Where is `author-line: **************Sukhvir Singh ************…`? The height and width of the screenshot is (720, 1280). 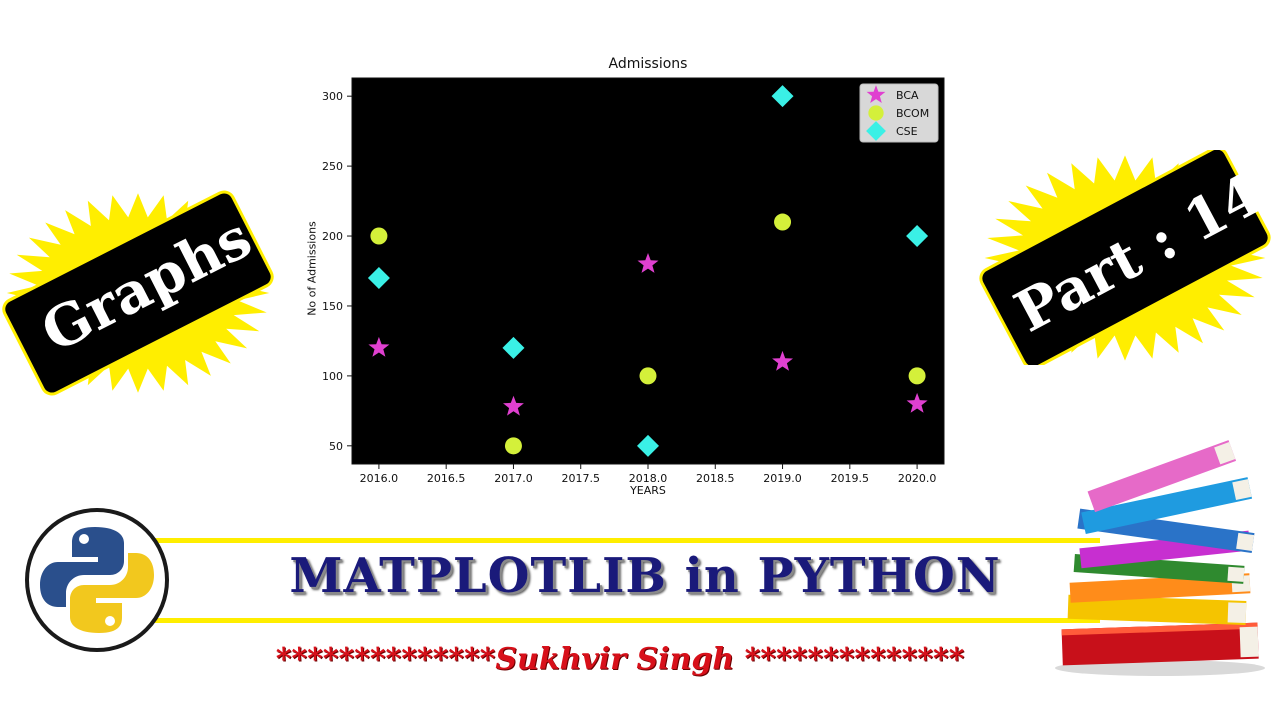
author-line: **************Sukhvir Singh ************… is located at coordinates (620, 659).